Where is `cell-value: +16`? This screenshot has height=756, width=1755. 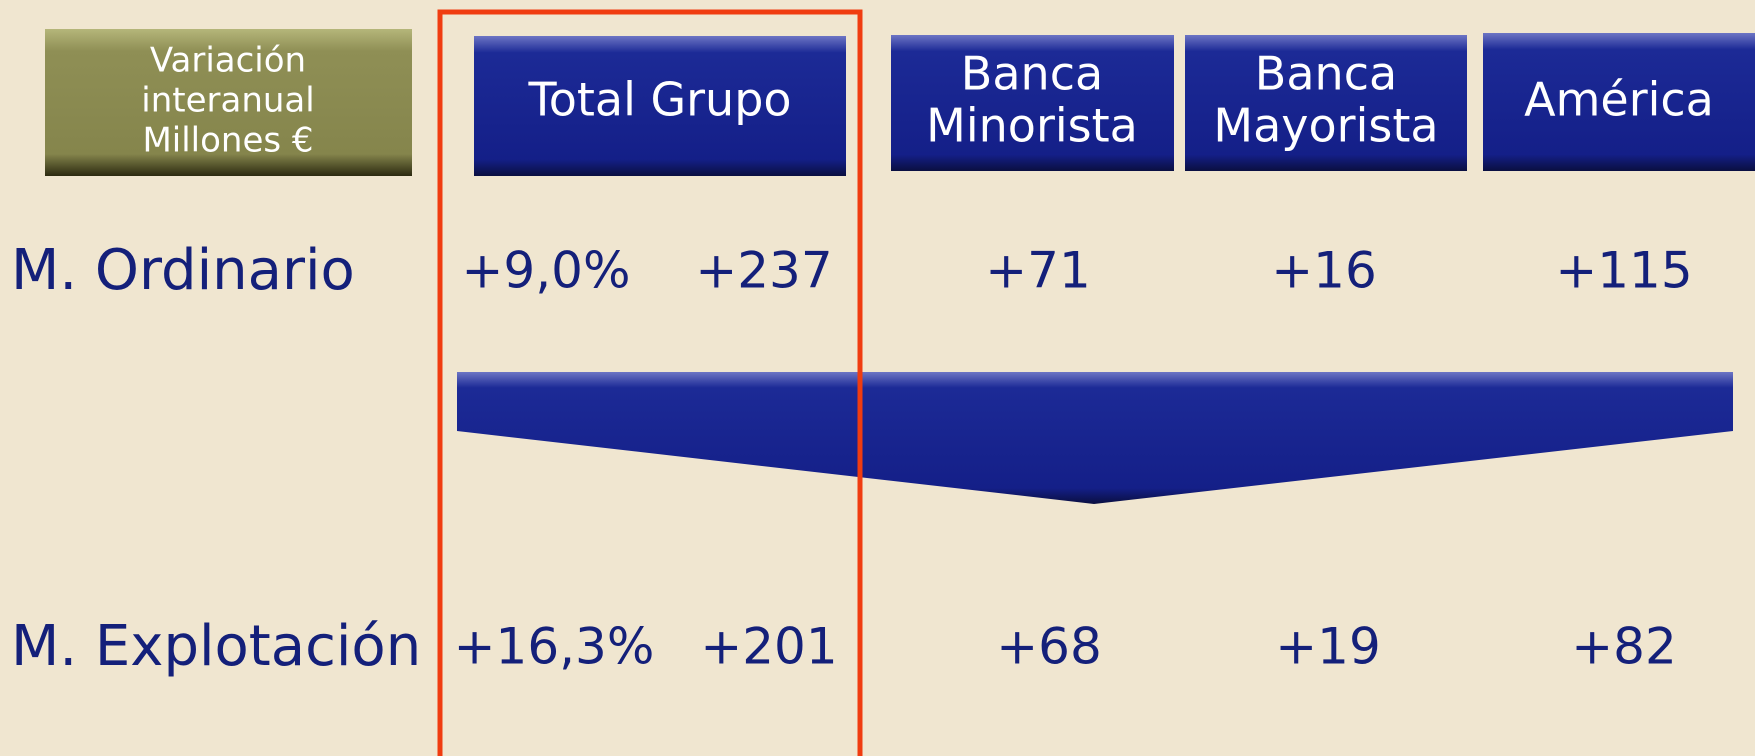
cell-value: +16 is located at coordinates (1324, 271).